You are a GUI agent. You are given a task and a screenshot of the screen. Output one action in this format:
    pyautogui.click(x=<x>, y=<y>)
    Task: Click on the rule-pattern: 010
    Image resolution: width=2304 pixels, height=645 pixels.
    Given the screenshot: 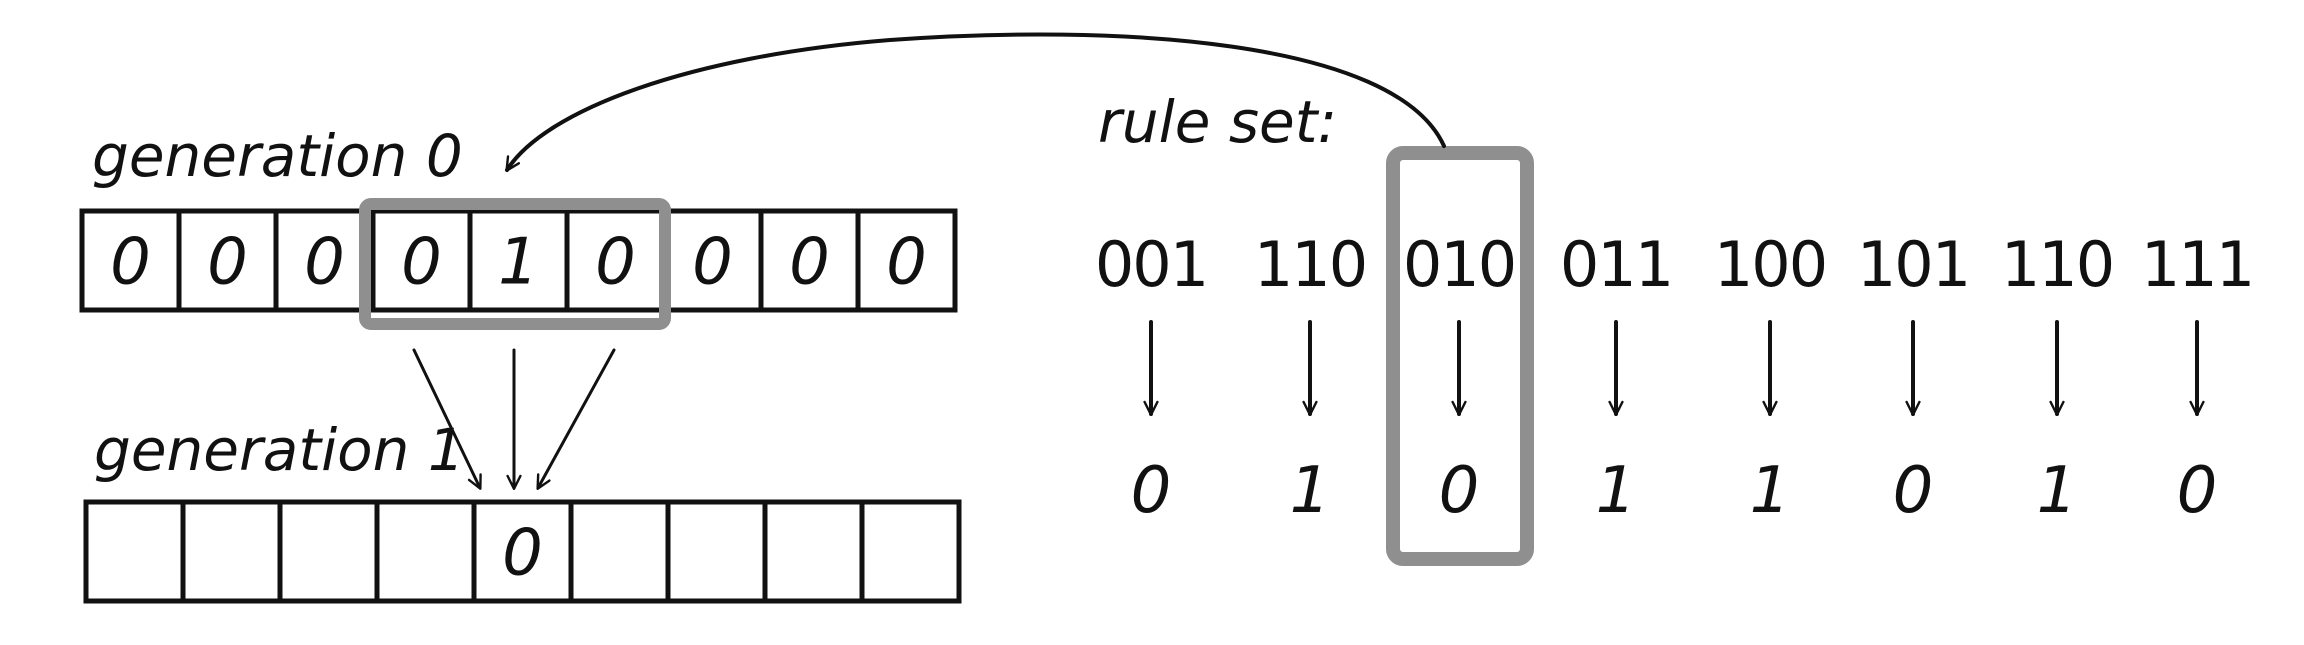 What is the action you would take?
    pyautogui.click(x=1459, y=264)
    